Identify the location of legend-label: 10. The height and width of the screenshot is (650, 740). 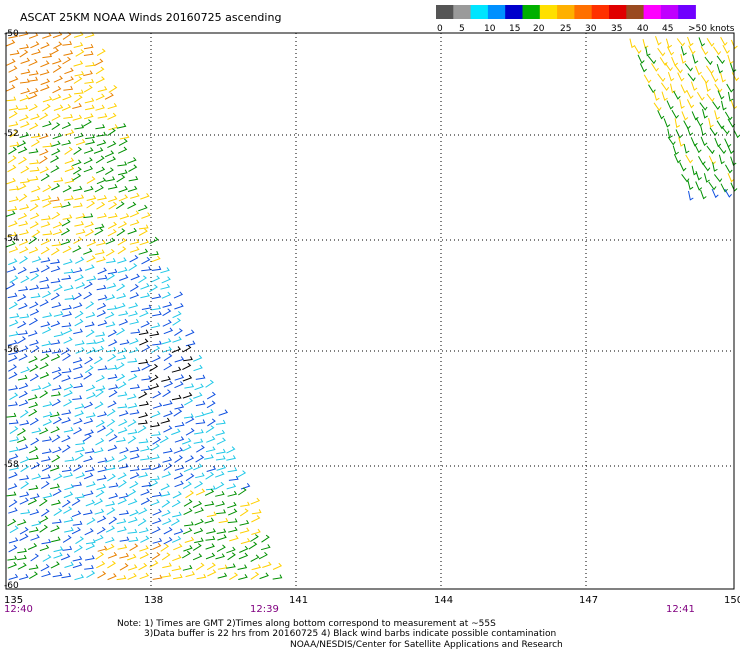
(490, 29).